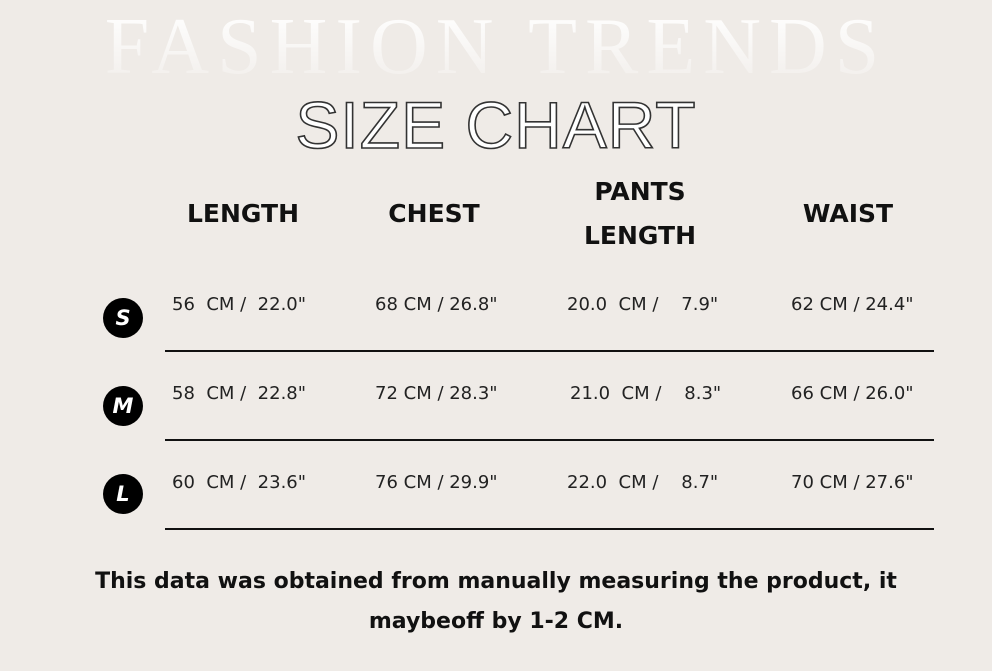 This screenshot has height=671, width=992. I want to click on cell-length: 56 CM / 22.0", so click(239, 304).